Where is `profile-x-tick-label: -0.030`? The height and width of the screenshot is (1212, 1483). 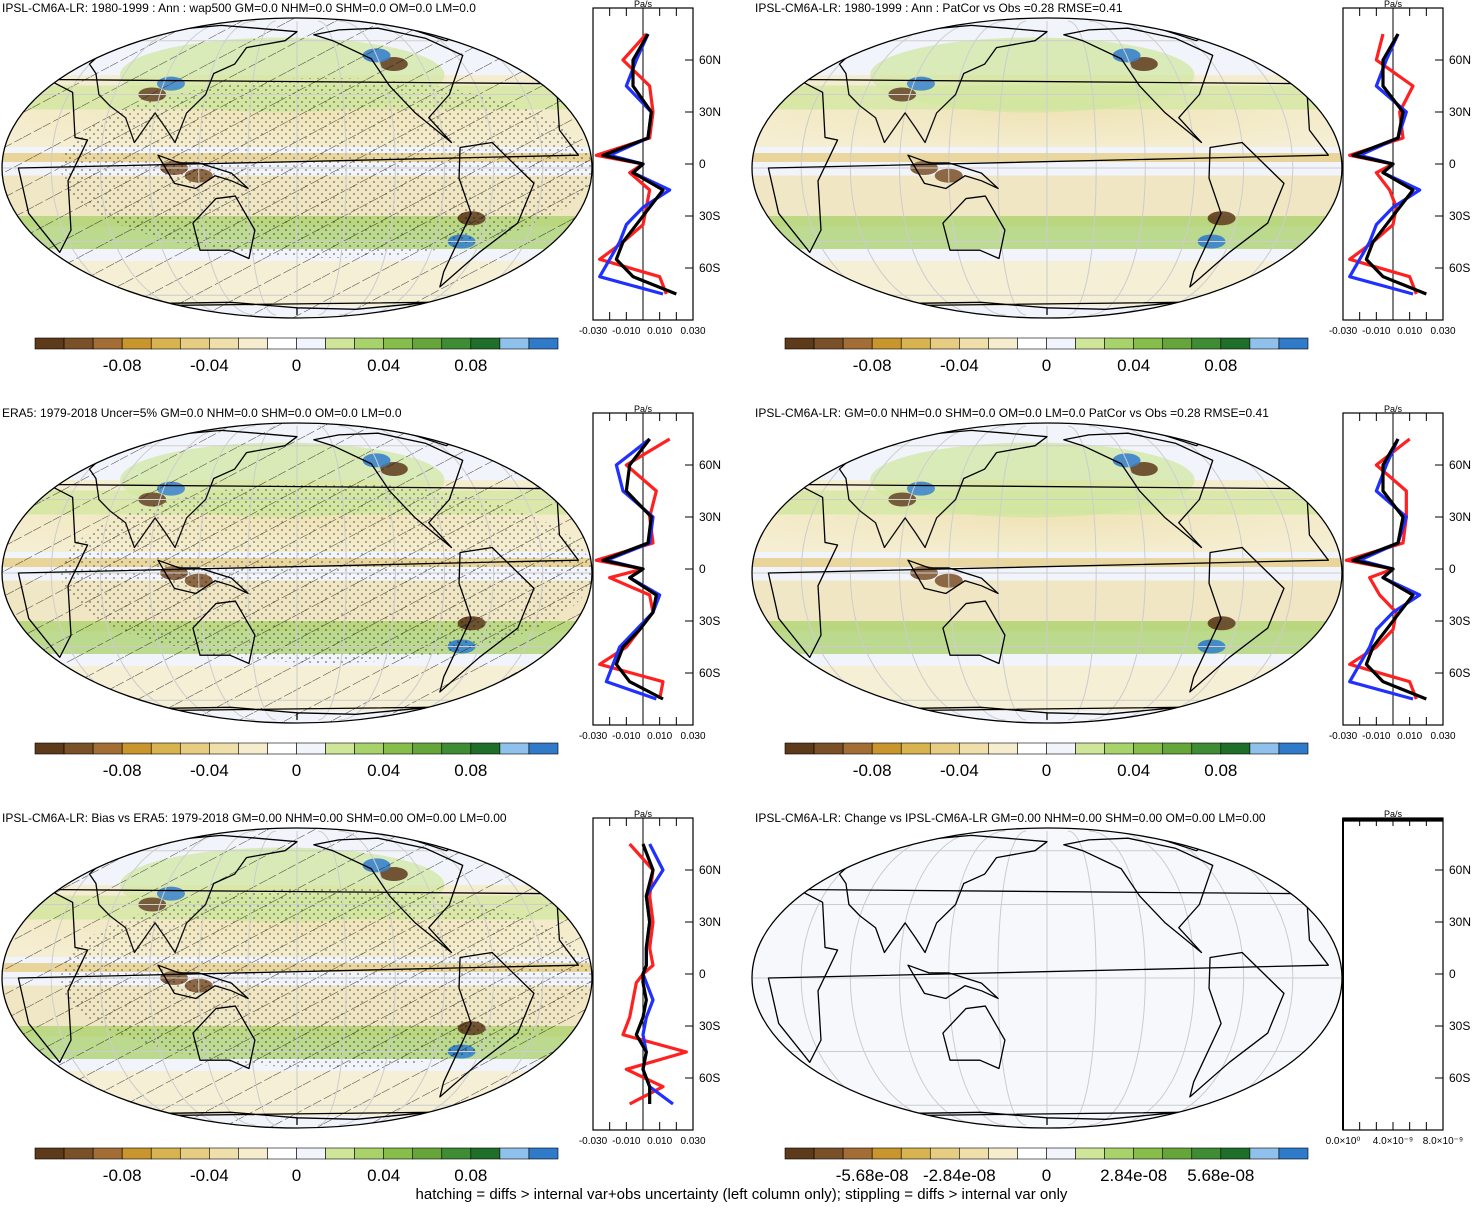
profile-x-tick-label: -0.030 is located at coordinates (593, 1141).